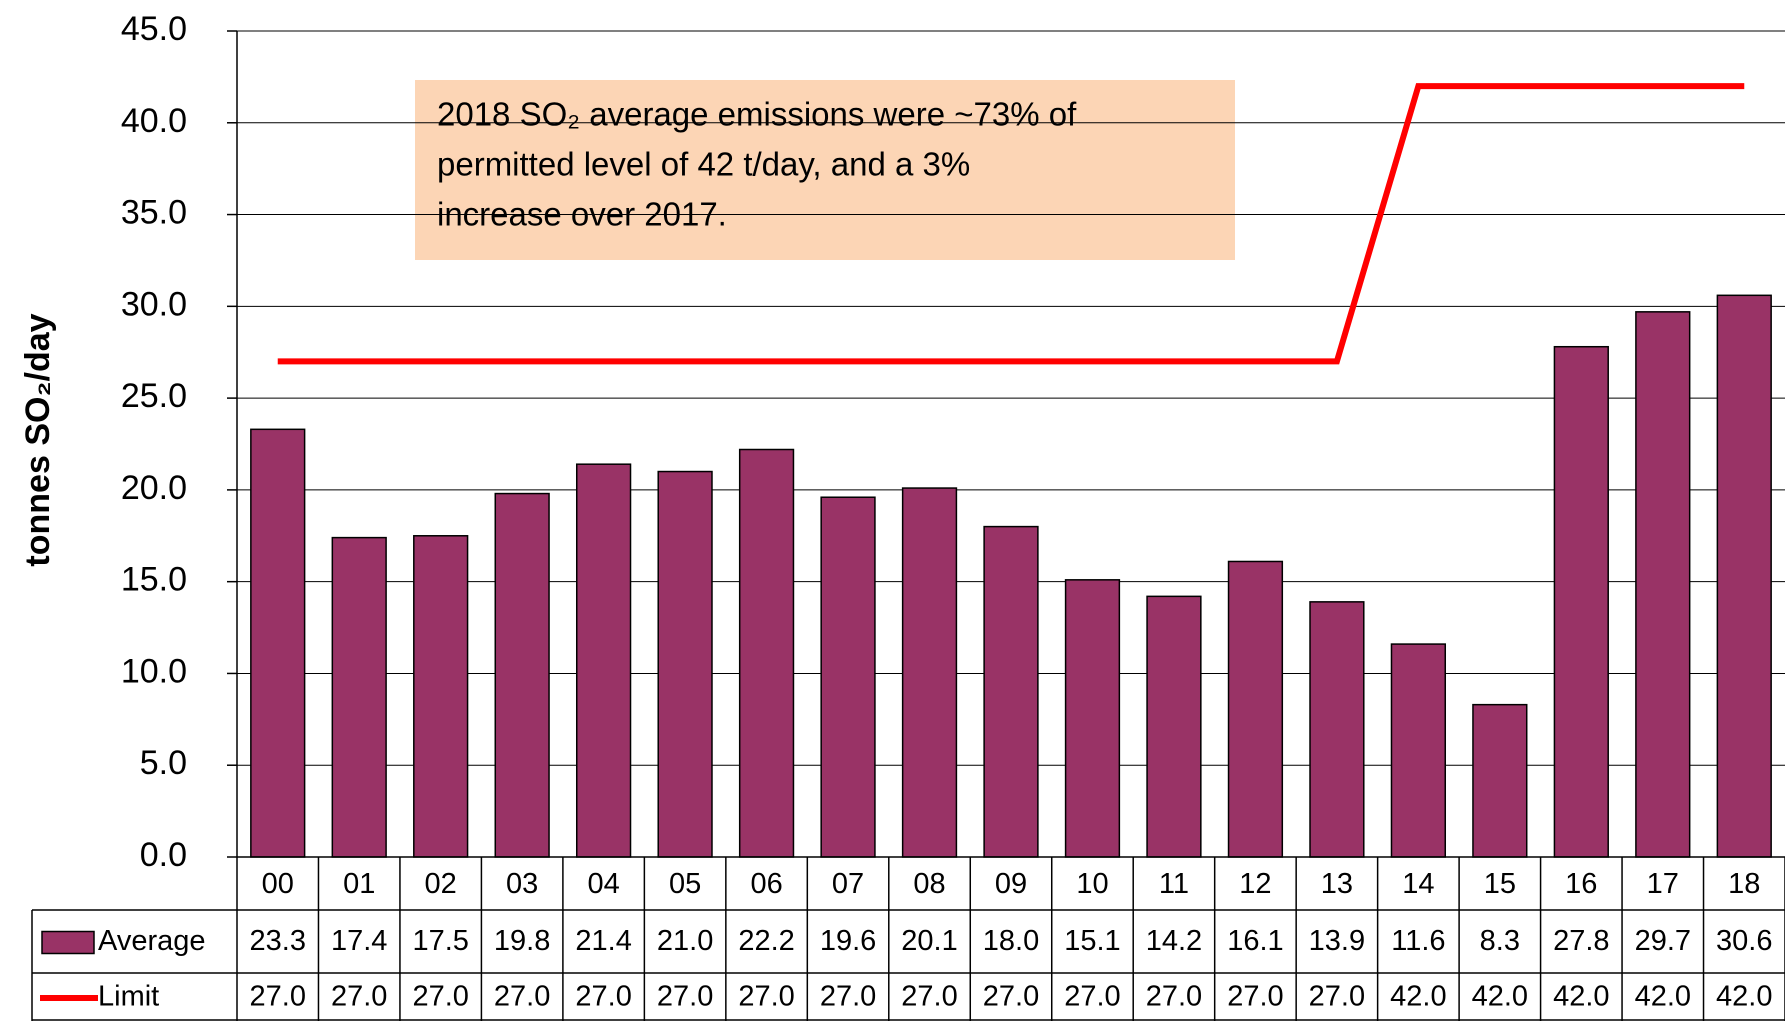  I want to click on x-tick-label: 05, so click(685, 884).